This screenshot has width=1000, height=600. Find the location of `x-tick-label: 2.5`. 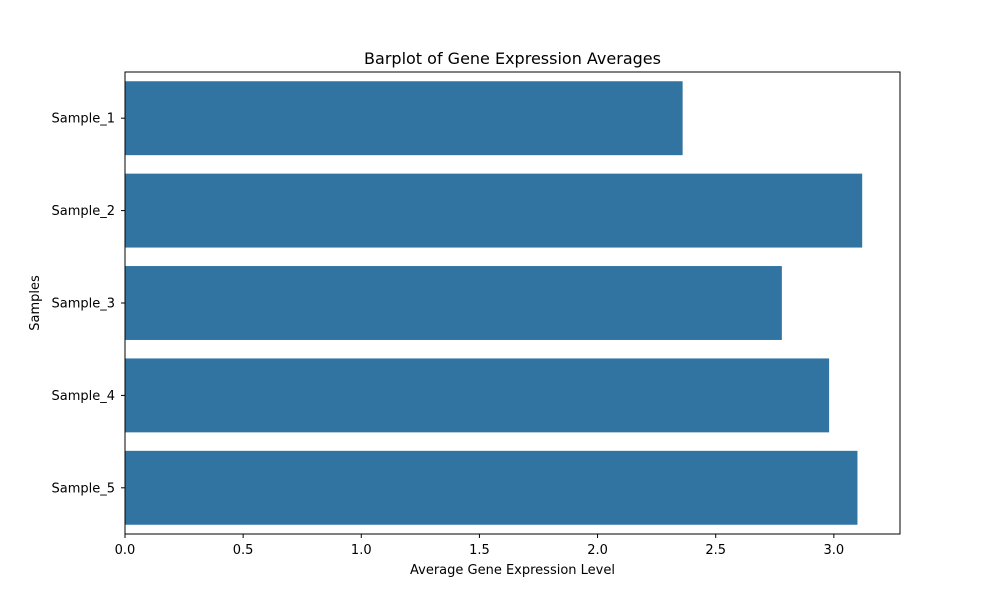

x-tick-label: 2.5 is located at coordinates (715, 550).